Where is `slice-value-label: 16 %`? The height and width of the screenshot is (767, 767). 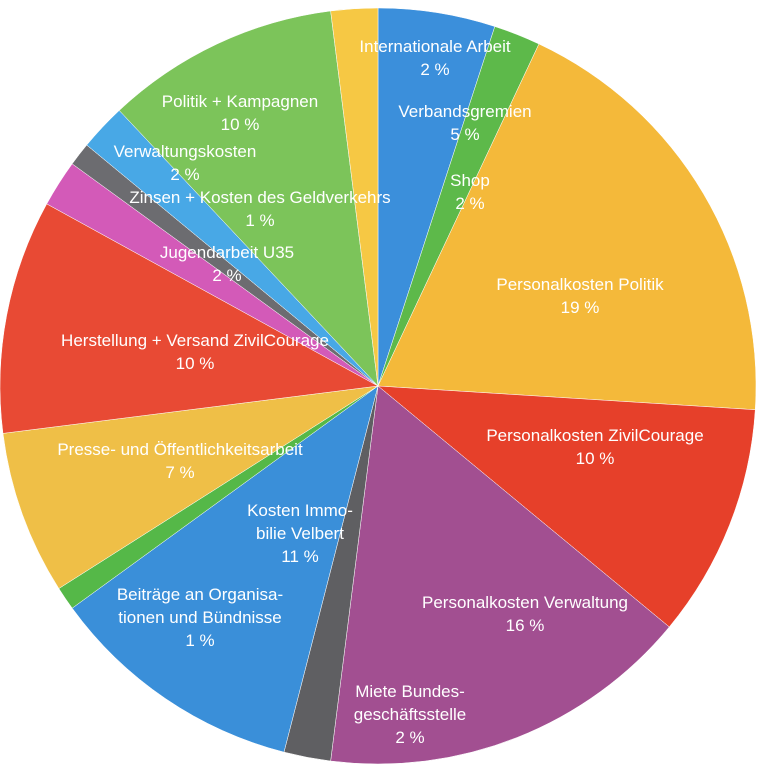 slice-value-label: 16 % is located at coordinates (525, 625).